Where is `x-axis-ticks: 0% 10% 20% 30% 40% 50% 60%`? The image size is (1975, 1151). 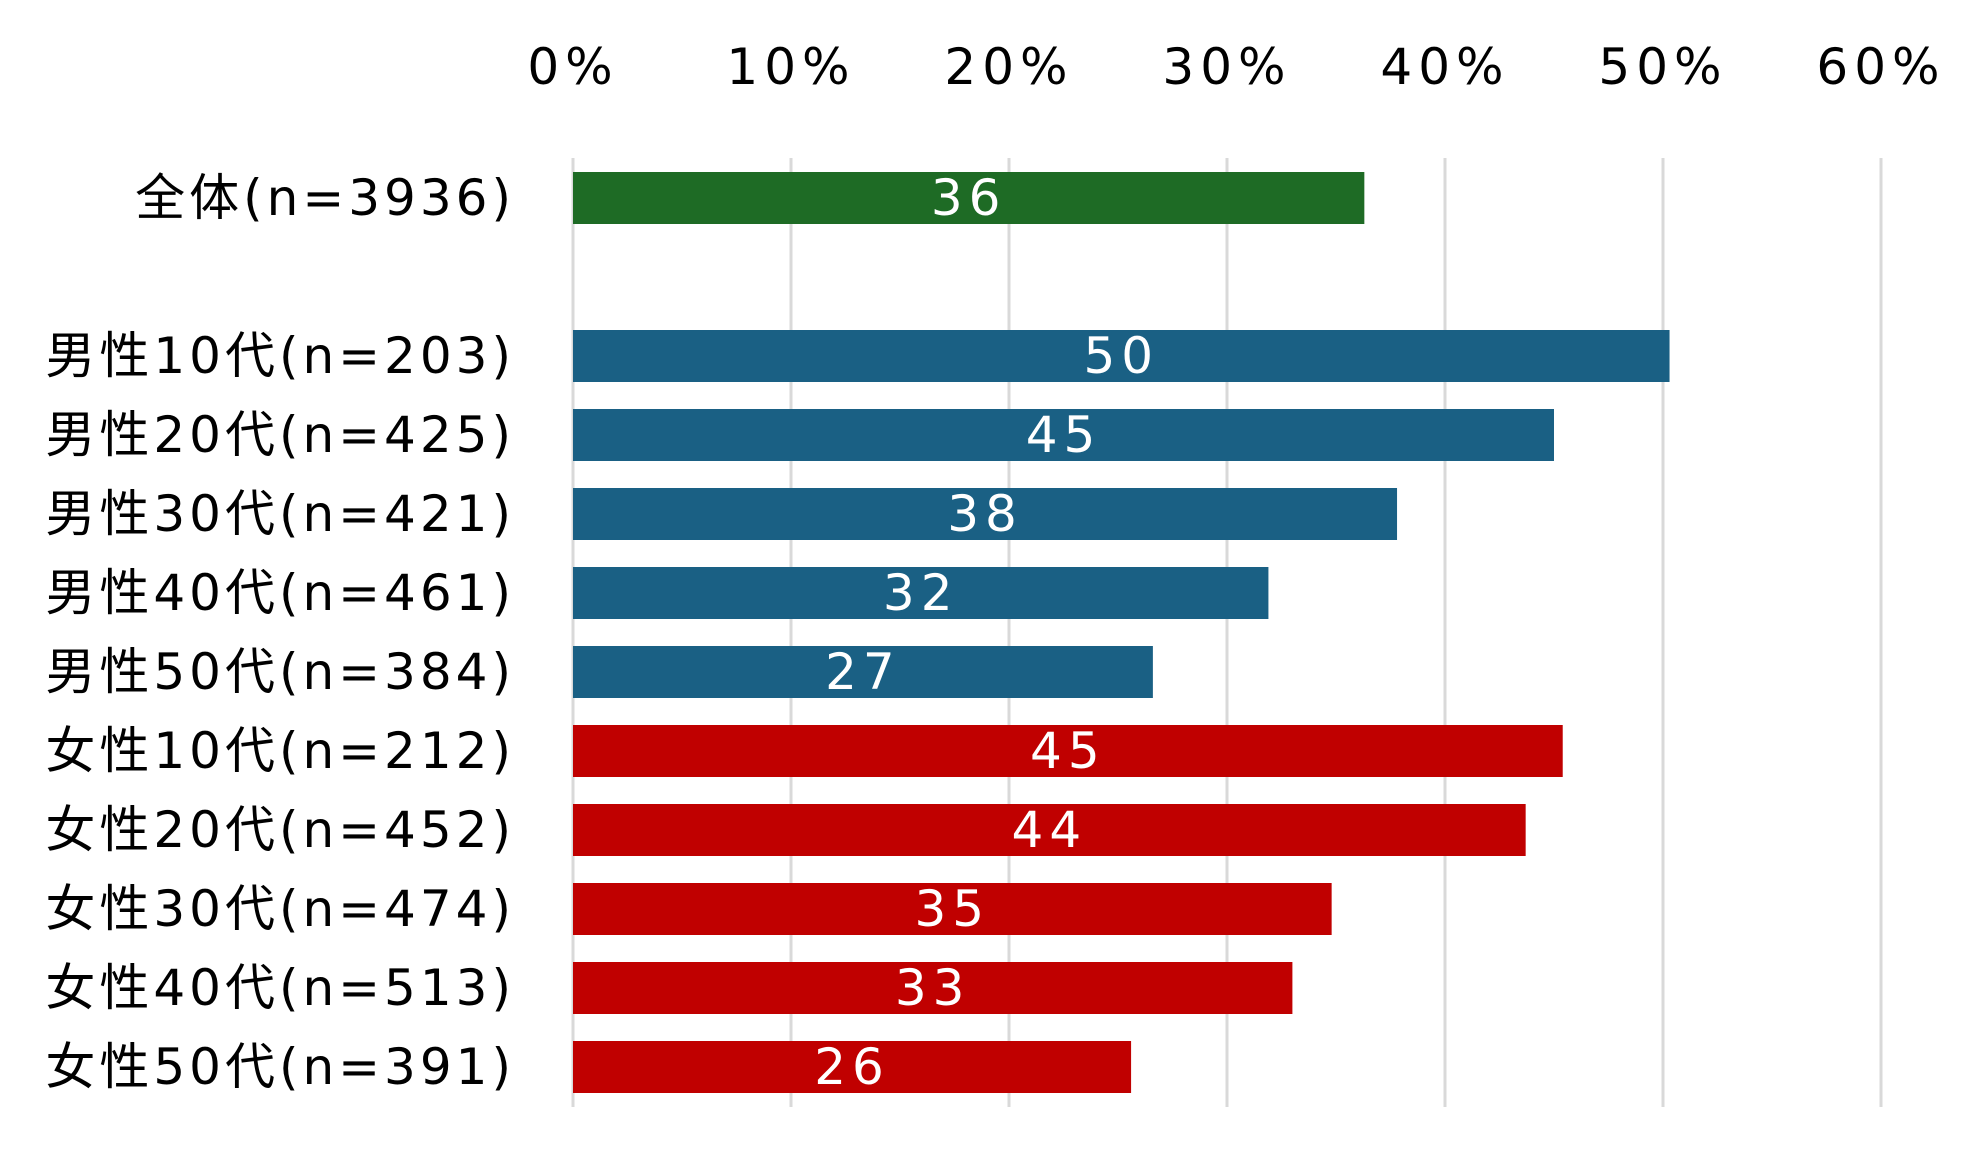 x-axis-ticks: 0% 10% 20% 30% 40% 50% 60% is located at coordinates (1236, 67).